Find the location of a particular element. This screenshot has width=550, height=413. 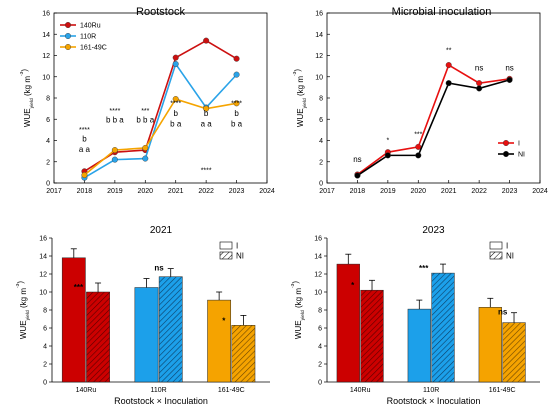

bar-140Ru-I is located at coordinates (348, 323).